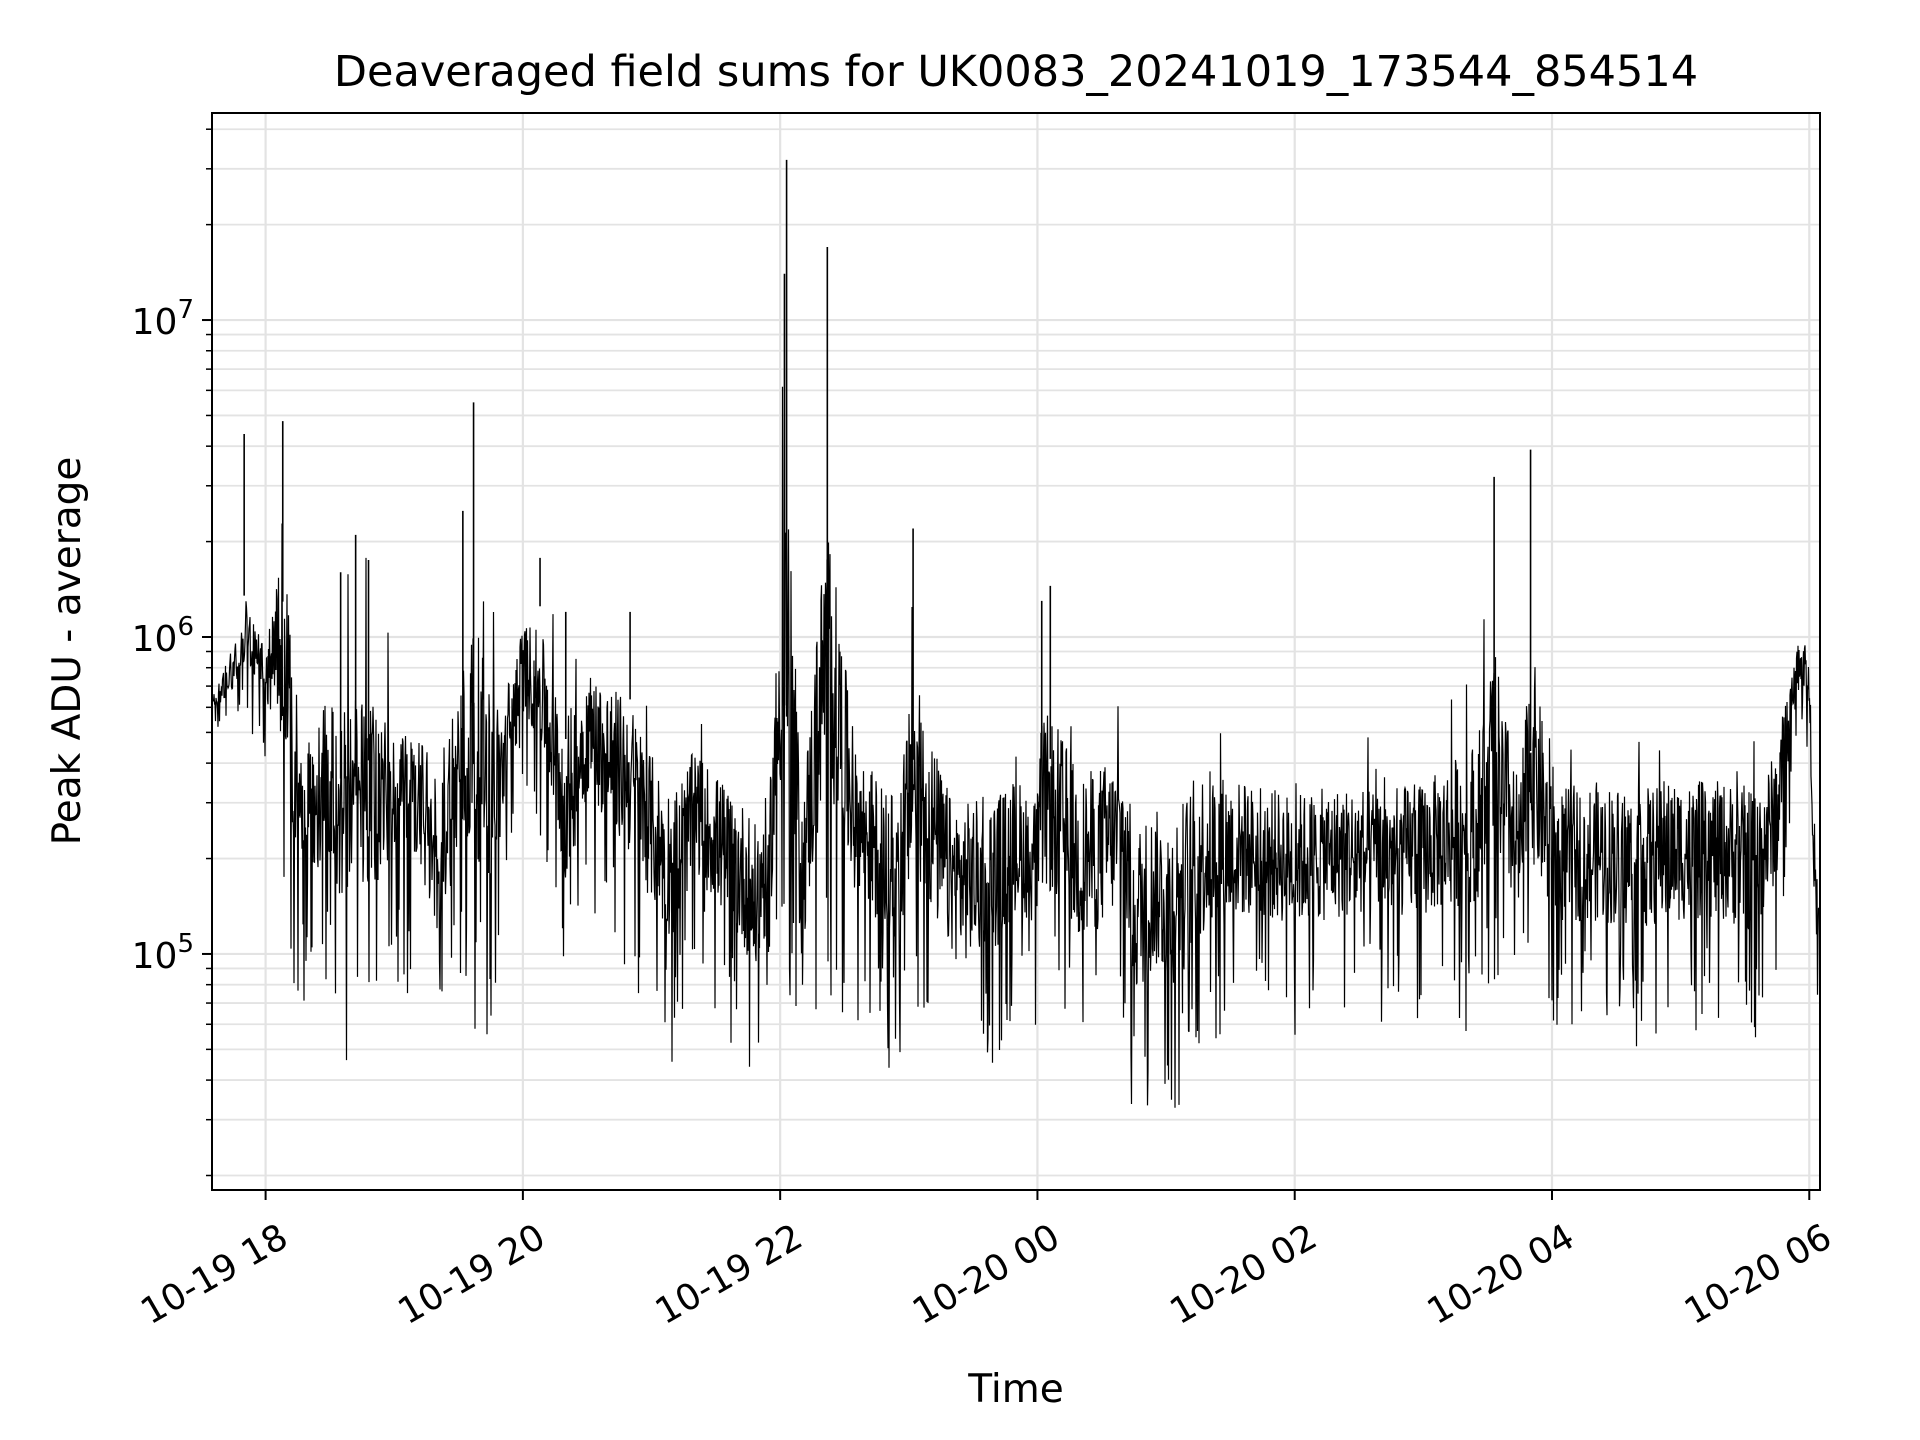 The height and width of the screenshot is (1440, 1920). What do you see at coordinates (1015, 1389) in the screenshot?
I see `x-axis-label: Time` at bounding box center [1015, 1389].